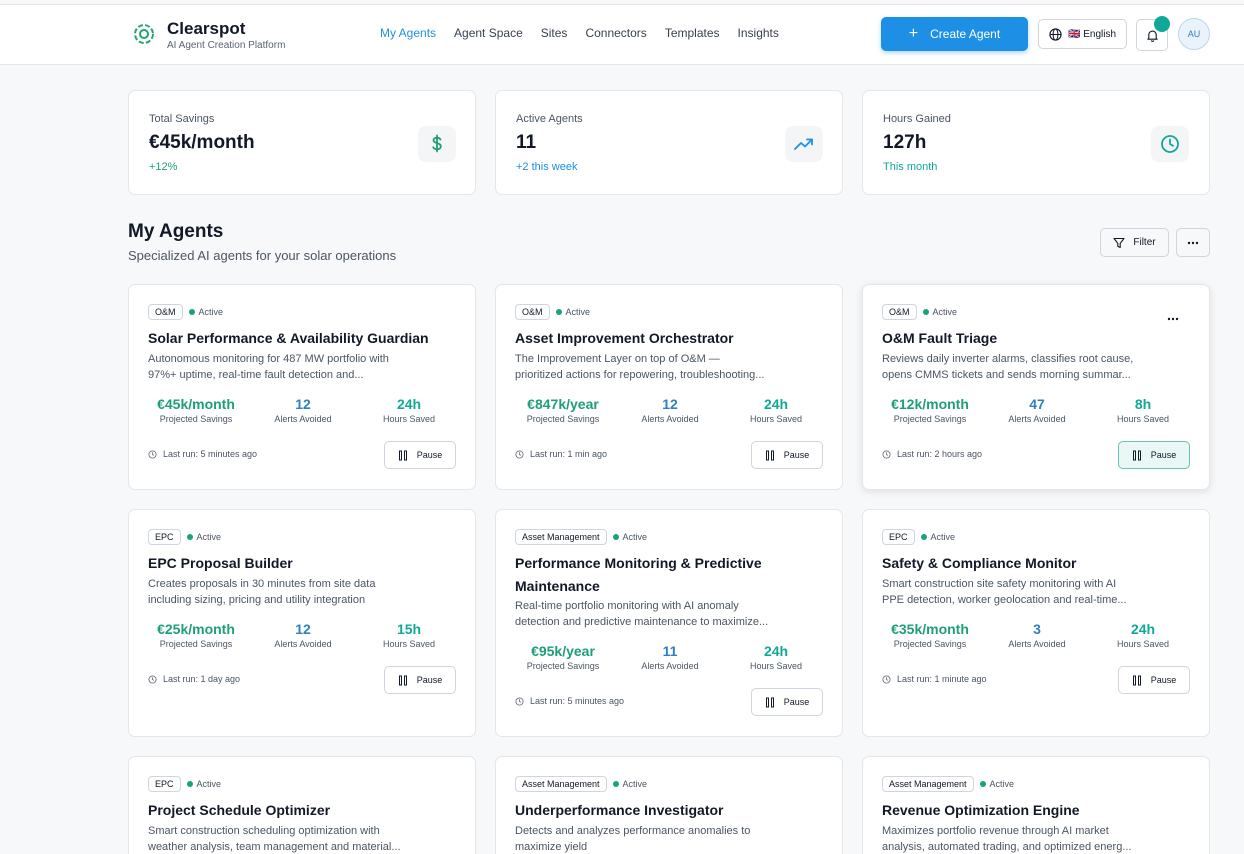 The image size is (1244, 854). What do you see at coordinates (437, 144) in the screenshot?
I see `dollar-icon` at bounding box center [437, 144].